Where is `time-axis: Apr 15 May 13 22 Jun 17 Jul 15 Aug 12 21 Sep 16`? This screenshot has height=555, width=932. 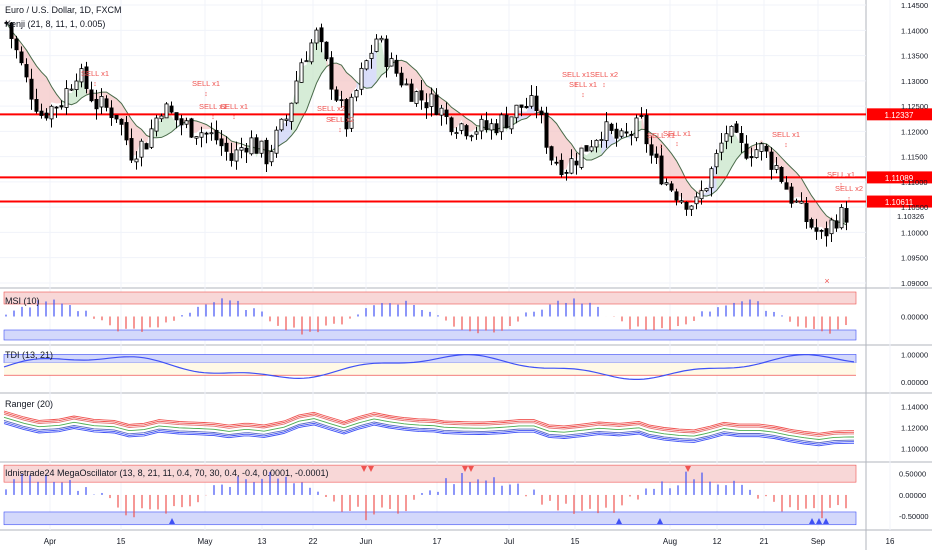
time-axis: Apr 15 May 13 22 Jun 17 Jul 15 Aug 12 21 Sep 16 is located at coordinates (469, 541).